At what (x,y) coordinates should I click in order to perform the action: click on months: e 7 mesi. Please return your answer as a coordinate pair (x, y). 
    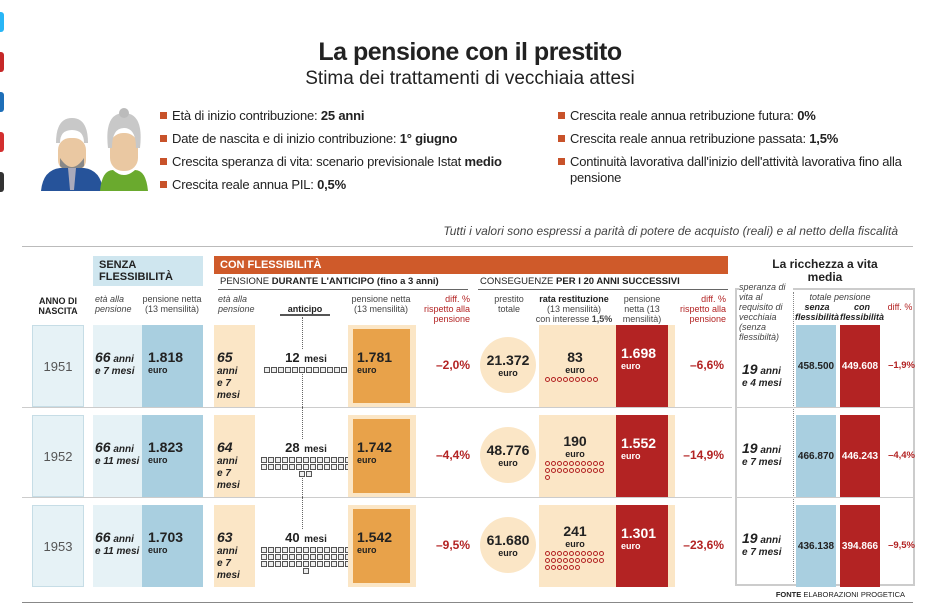
    Looking at the image, I should click on (762, 462).